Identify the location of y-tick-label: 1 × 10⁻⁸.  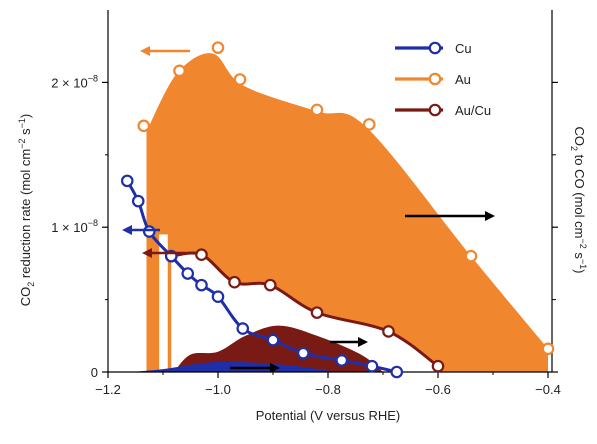
(74, 226).